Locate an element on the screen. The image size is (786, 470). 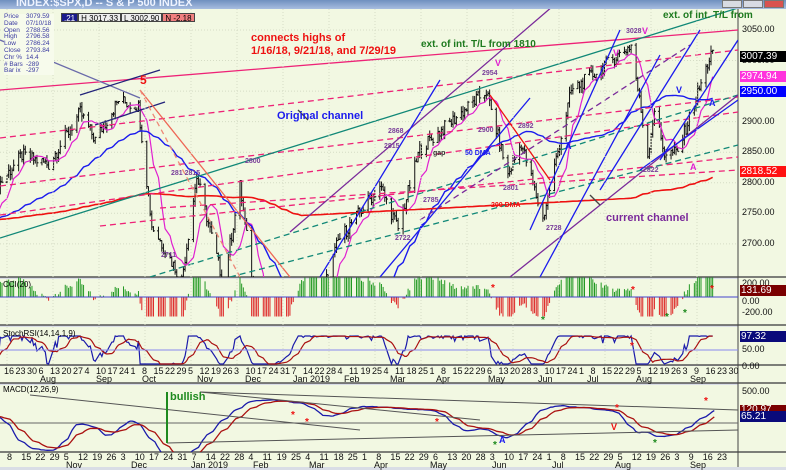
info-row: Bar ix-297 is located at coordinates (29, 71).